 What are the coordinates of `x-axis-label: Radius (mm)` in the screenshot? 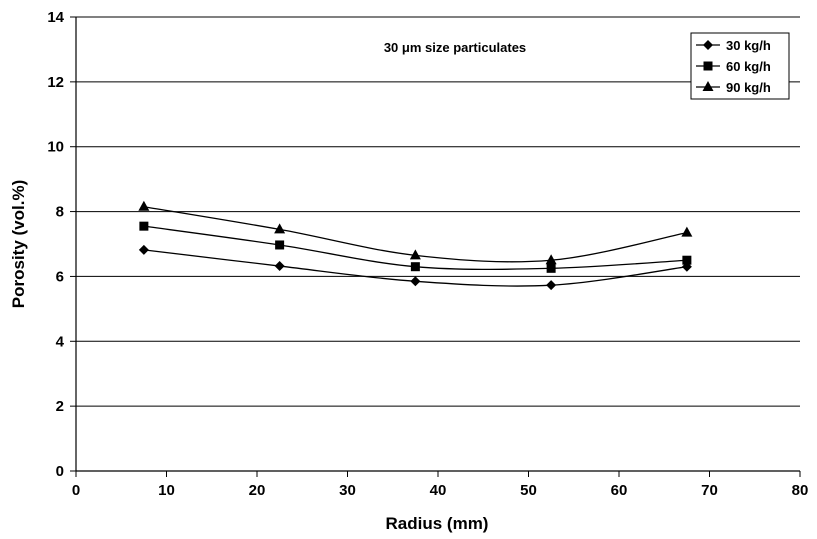 It's located at (437, 523).